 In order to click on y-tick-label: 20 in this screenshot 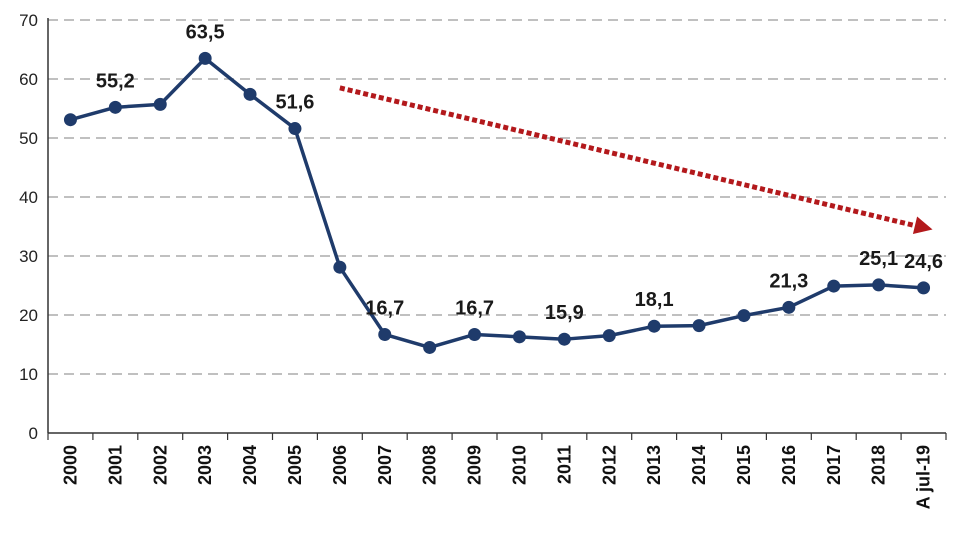, I will do `click(28, 315)`.